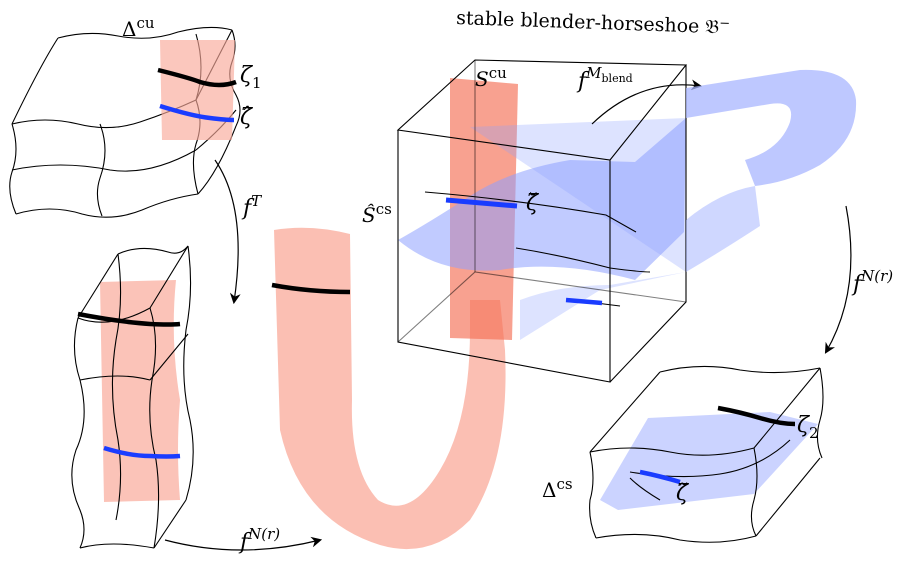 This screenshot has width=909, height=563. I want to click on f-N-left-arrow, so click(243, 543).